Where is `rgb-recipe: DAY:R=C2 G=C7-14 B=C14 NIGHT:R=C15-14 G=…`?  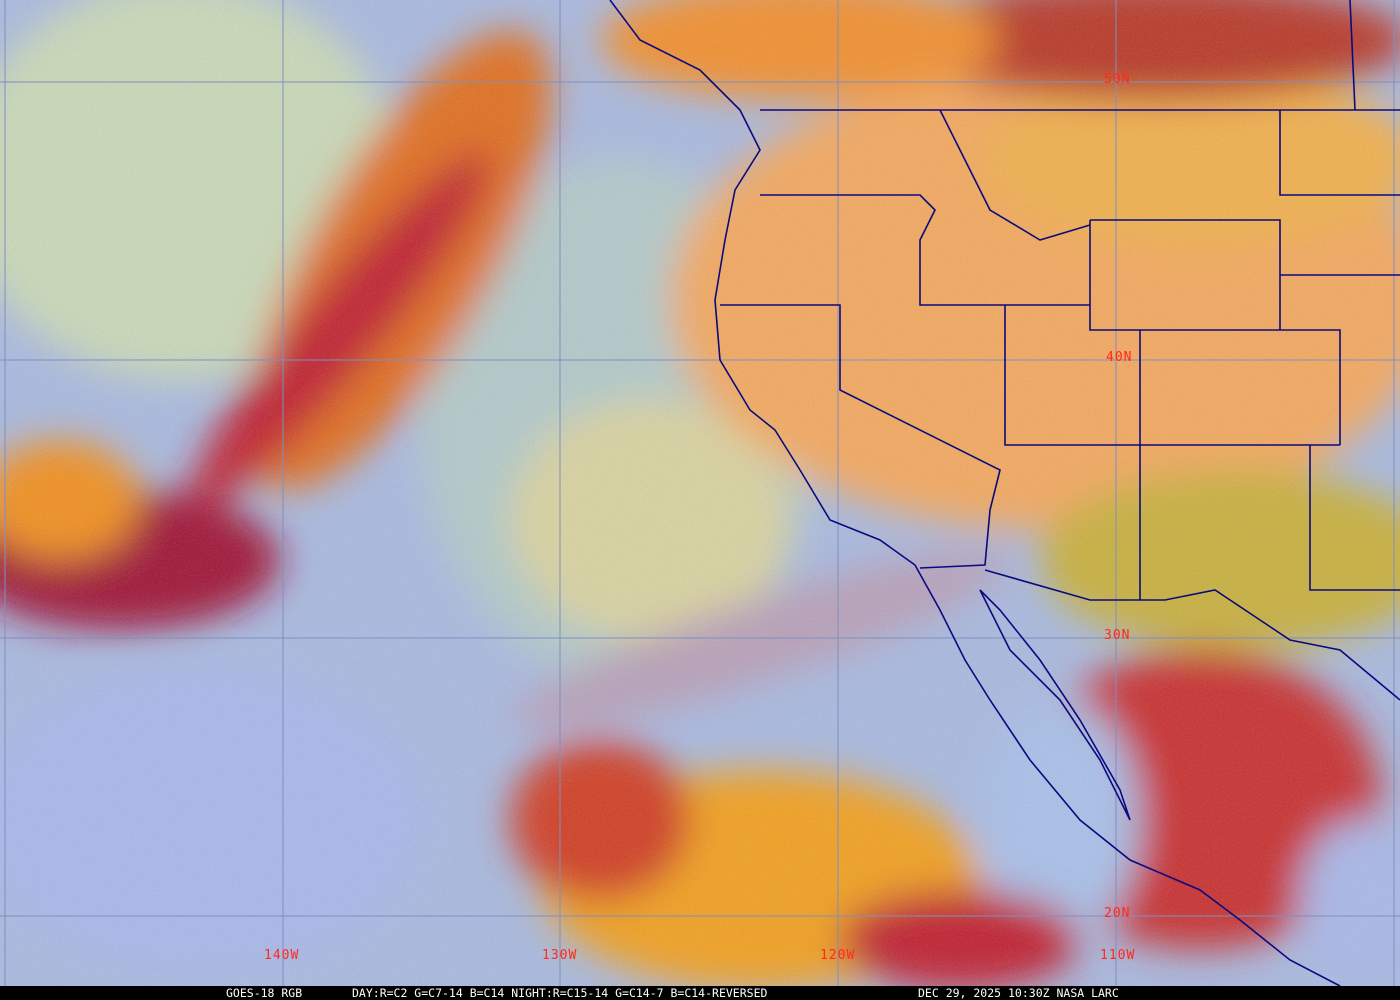
rgb-recipe: DAY:R=C2 G=C7-14 B=C14 NIGHT:R=C15-14 G=… is located at coordinates (560, 993).